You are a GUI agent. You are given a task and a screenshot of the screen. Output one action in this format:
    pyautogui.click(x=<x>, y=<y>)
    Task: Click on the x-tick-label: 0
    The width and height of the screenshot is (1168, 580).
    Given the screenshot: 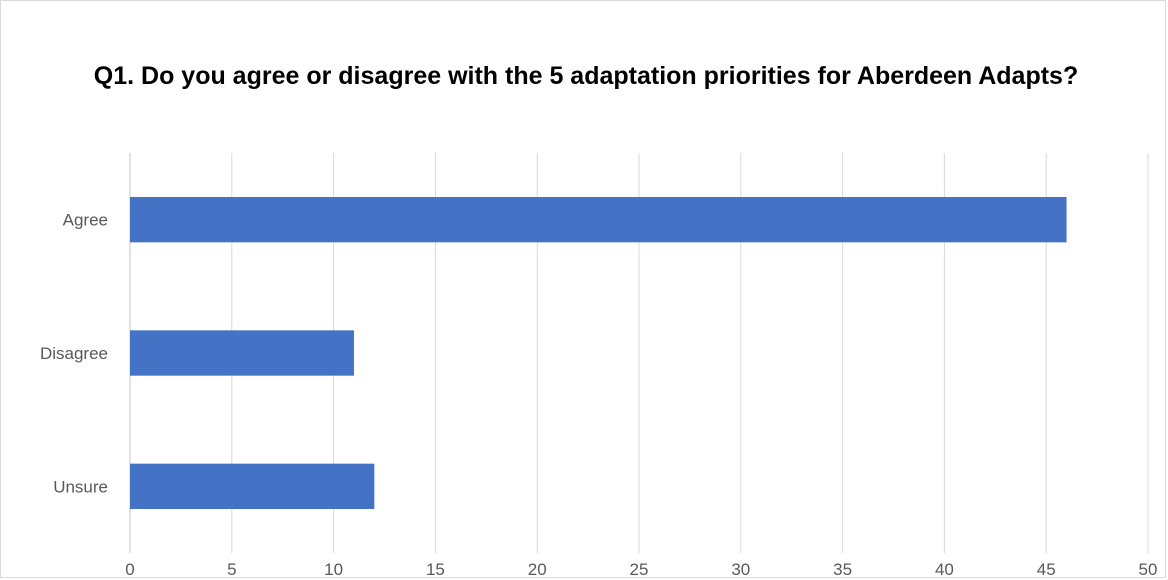 What is the action you would take?
    pyautogui.click(x=129, y=569)
    